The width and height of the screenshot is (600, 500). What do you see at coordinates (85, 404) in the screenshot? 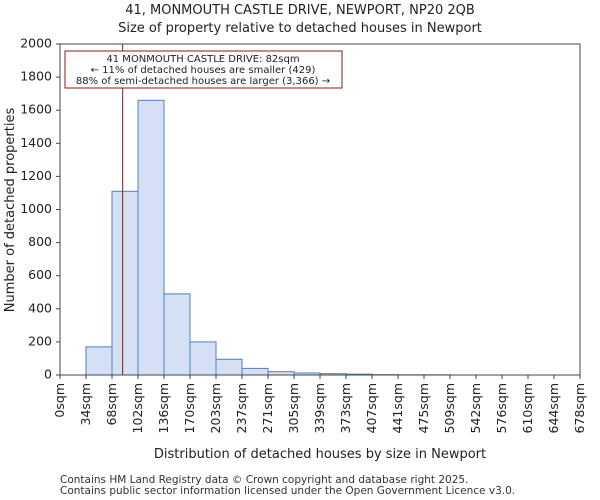
I see `x-tick-label: 34sqm` at bounding box center [85, 404].